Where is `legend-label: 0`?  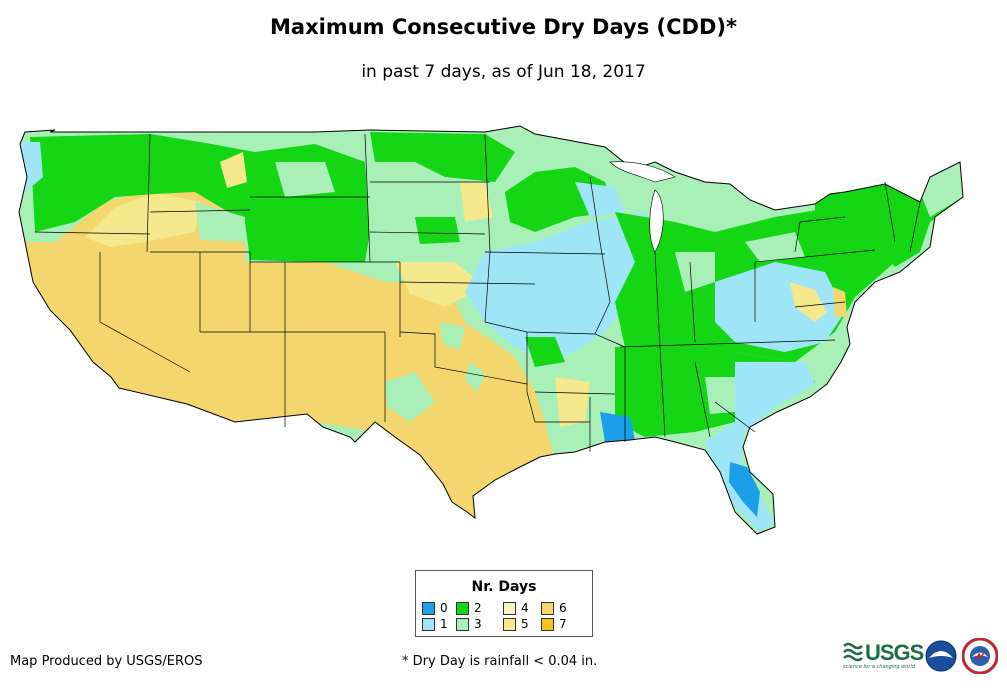 legend-label: 0 is located at coordinates (444, 608).